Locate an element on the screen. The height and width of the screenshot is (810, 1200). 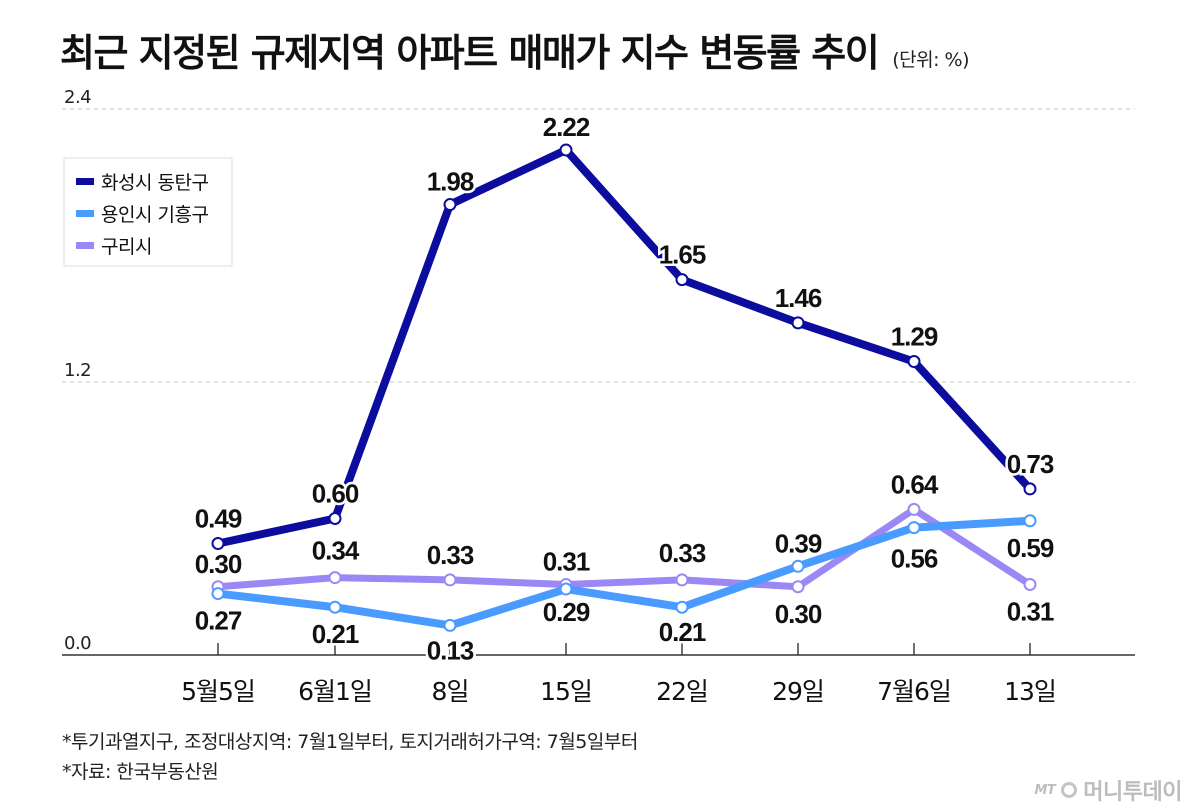
brand-logo: MT 머니투데이 is located at coordinates (1108, 790).